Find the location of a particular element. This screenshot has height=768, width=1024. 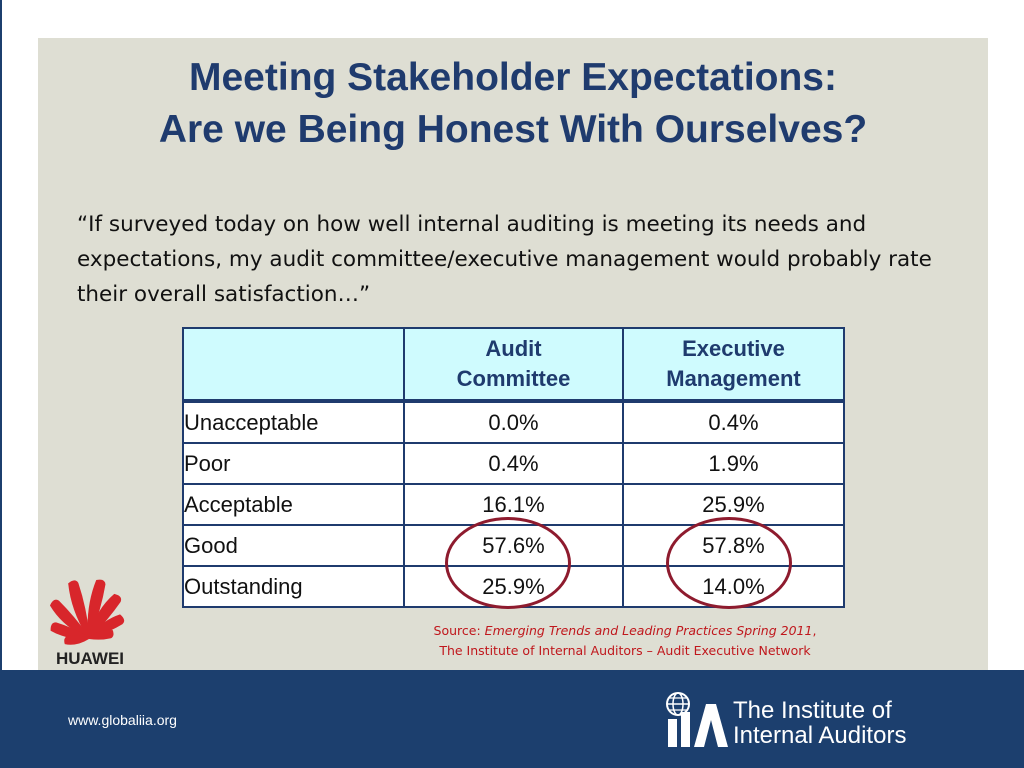

table-row: Poor 0.4% 1.9% is located at coordinates (513, 463).